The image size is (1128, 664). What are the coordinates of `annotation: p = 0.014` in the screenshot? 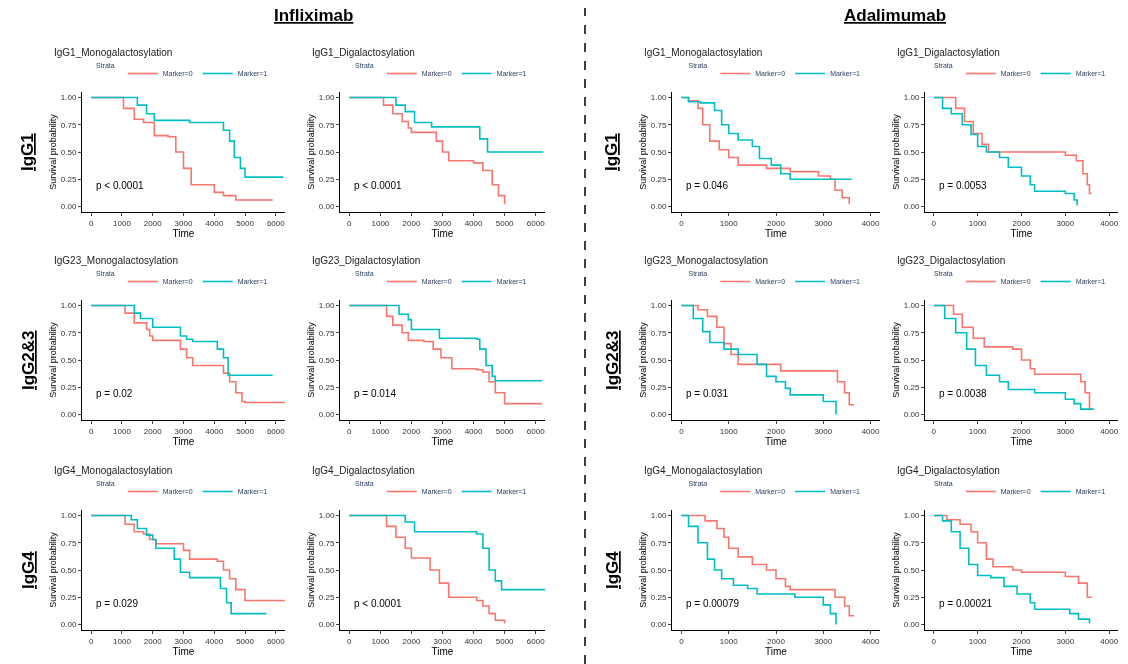 It's located at (375, 393).